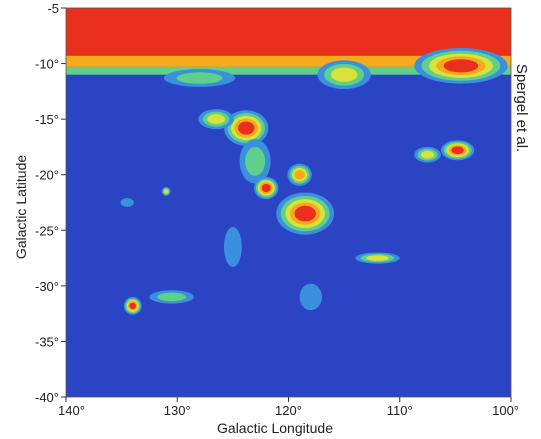 The image size is (541, 439). I want to click on credit-label: Spergel et al., so click(521, 108).